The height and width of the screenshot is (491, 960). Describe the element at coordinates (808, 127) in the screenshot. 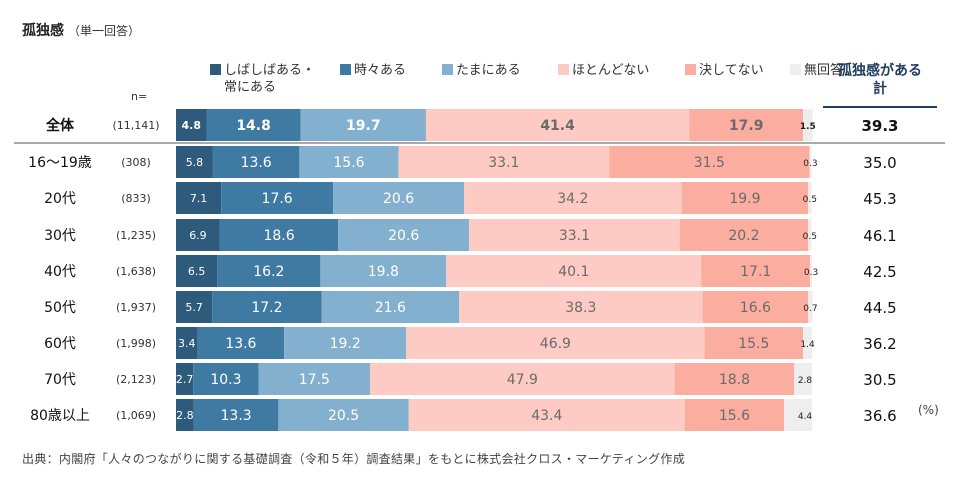

I see `data-label: 1.5` at that location.